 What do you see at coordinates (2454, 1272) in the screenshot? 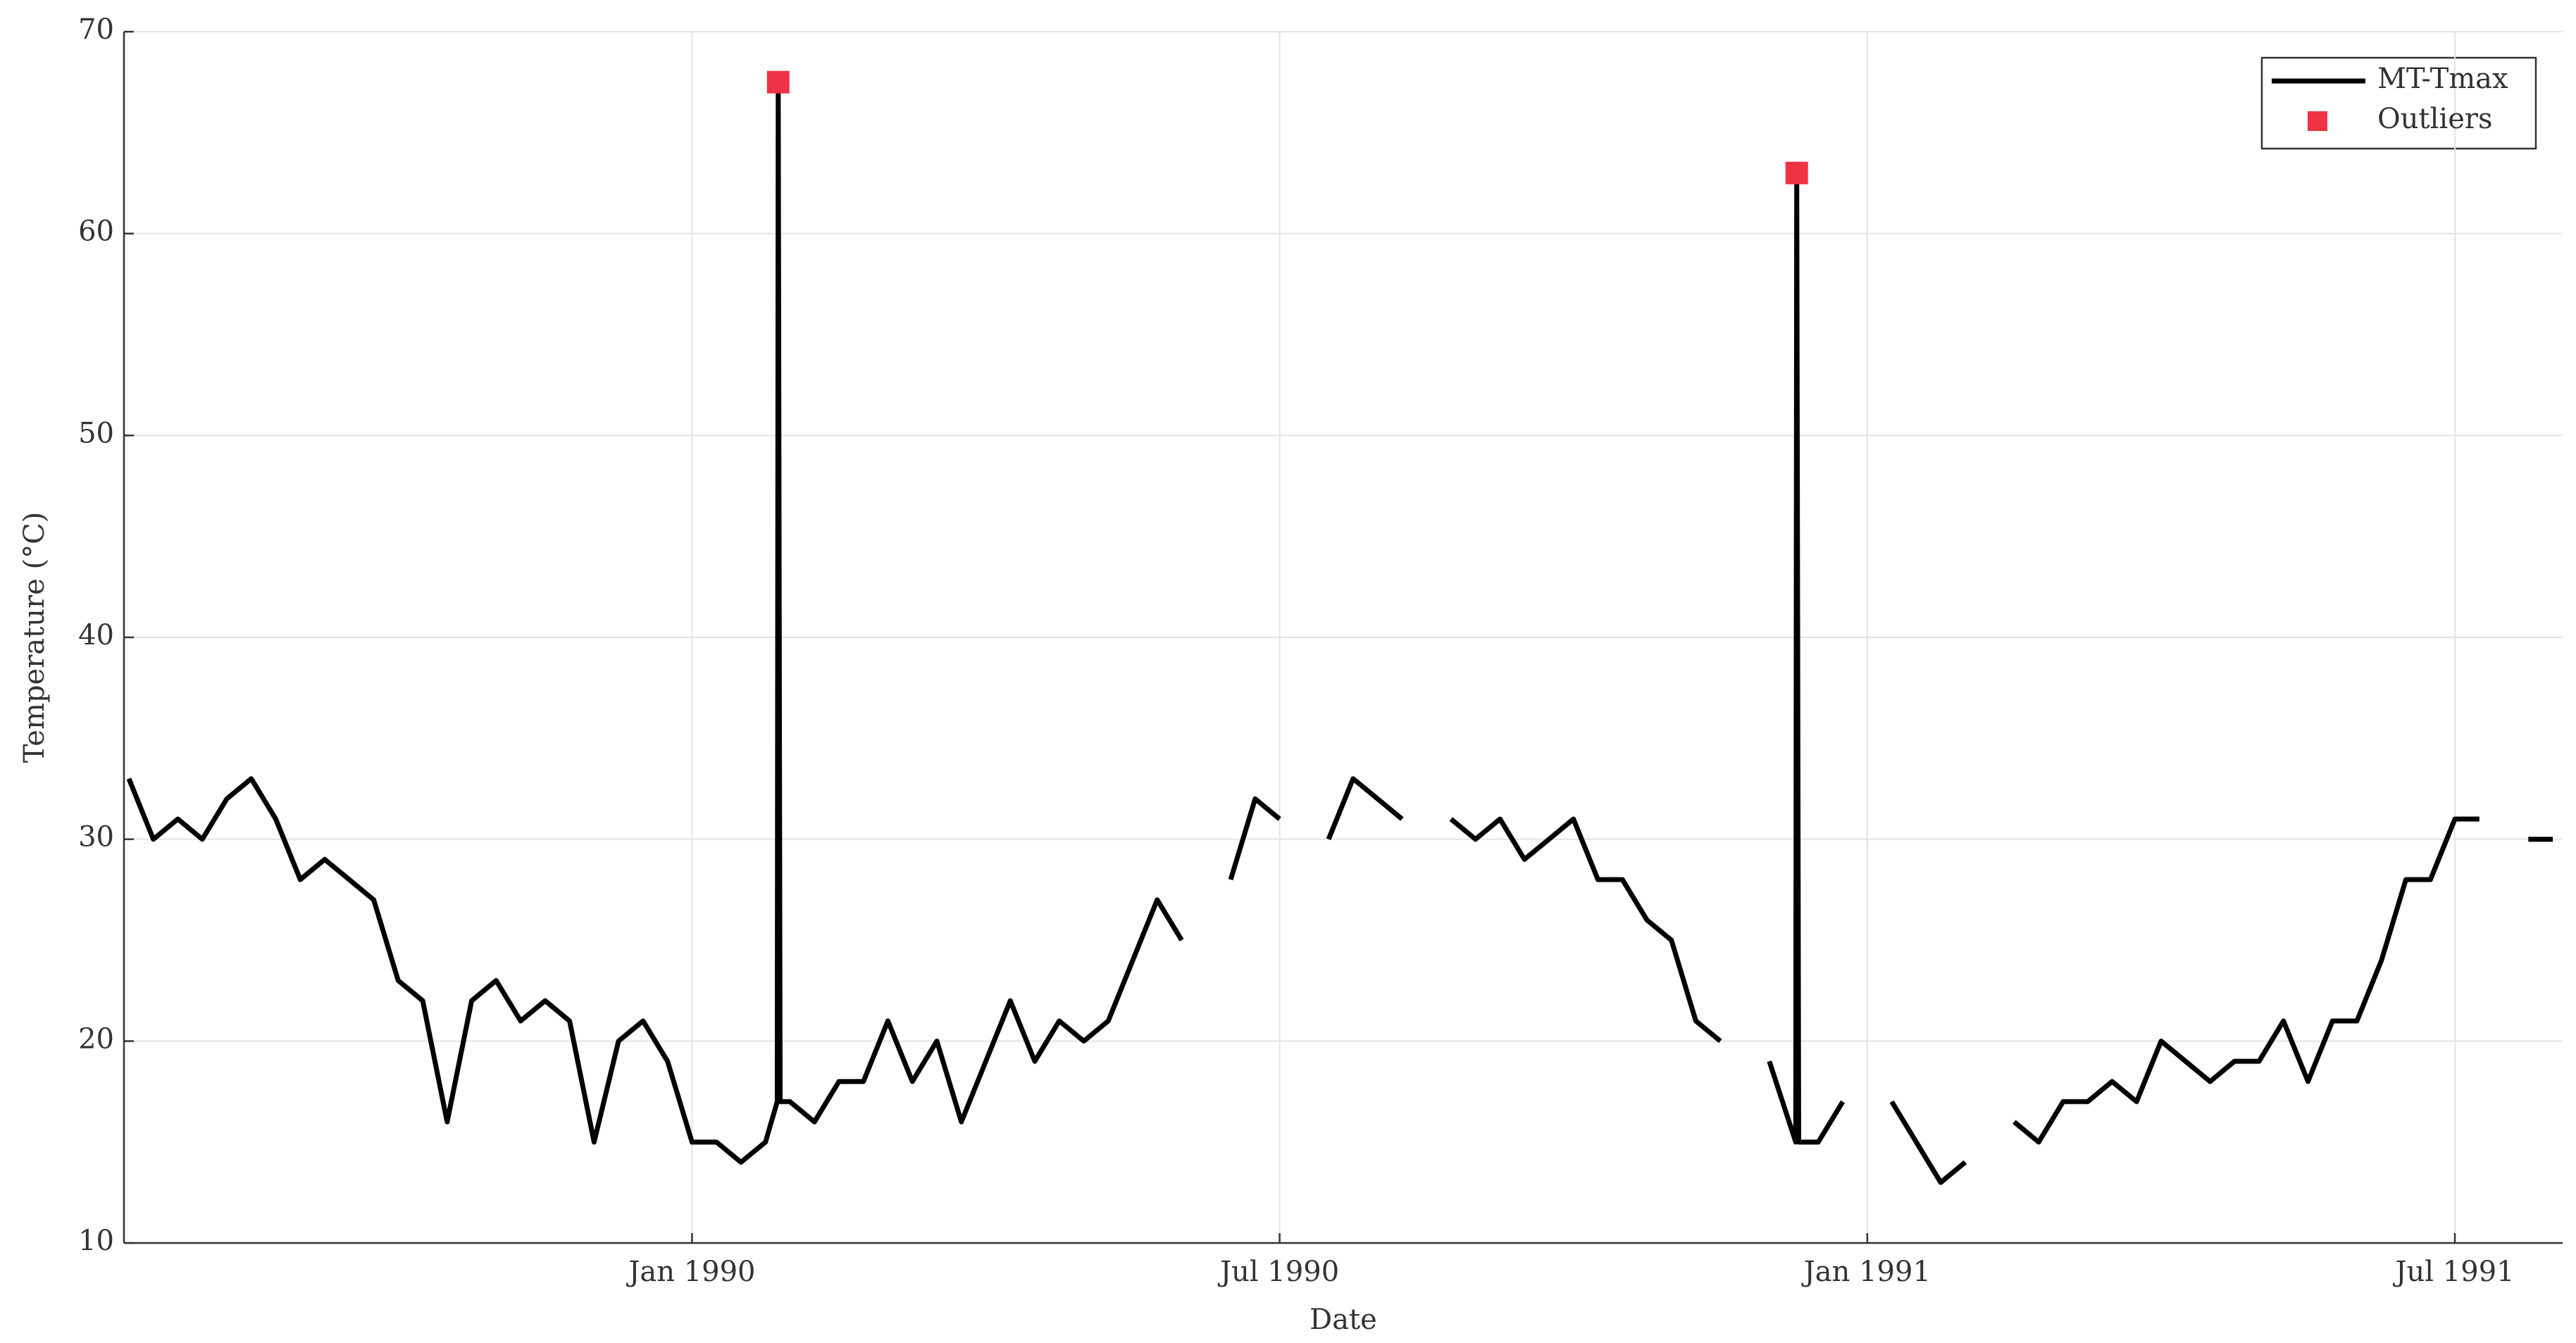
I see `x-tick-label: Jul 1991` at bounding box center [2454, 1272].